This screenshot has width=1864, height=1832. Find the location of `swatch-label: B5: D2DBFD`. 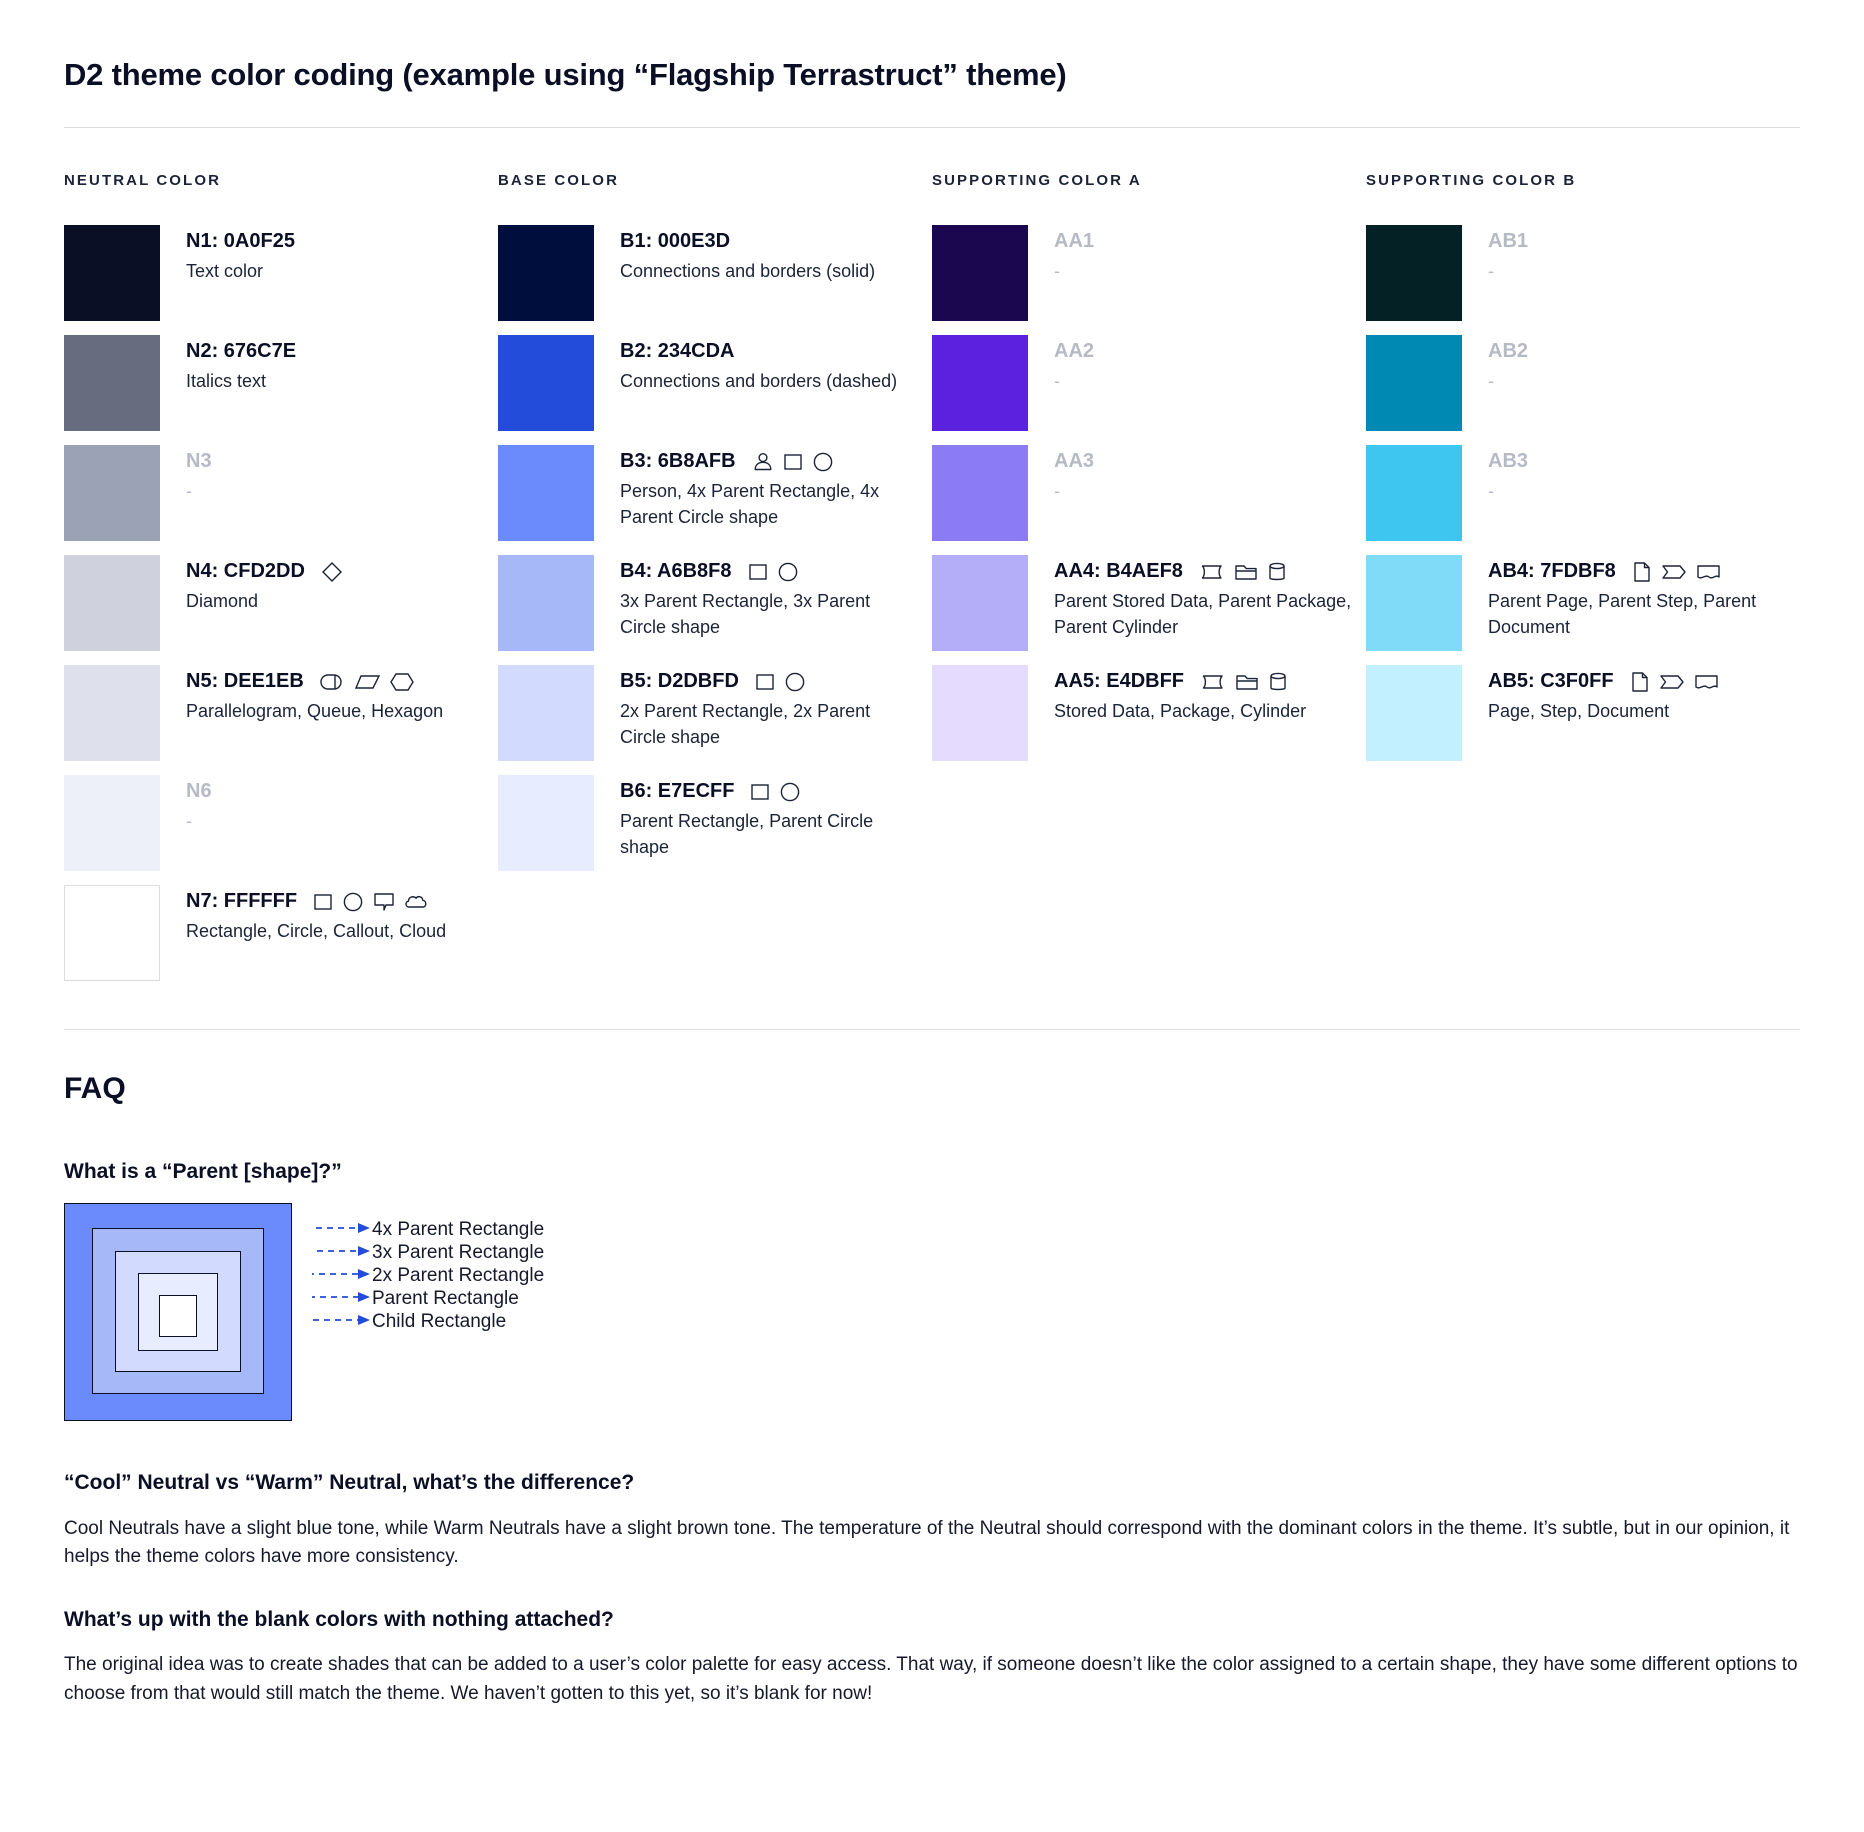

swatch-label: B5: D2DBFD is located at coordinates (770, 681).